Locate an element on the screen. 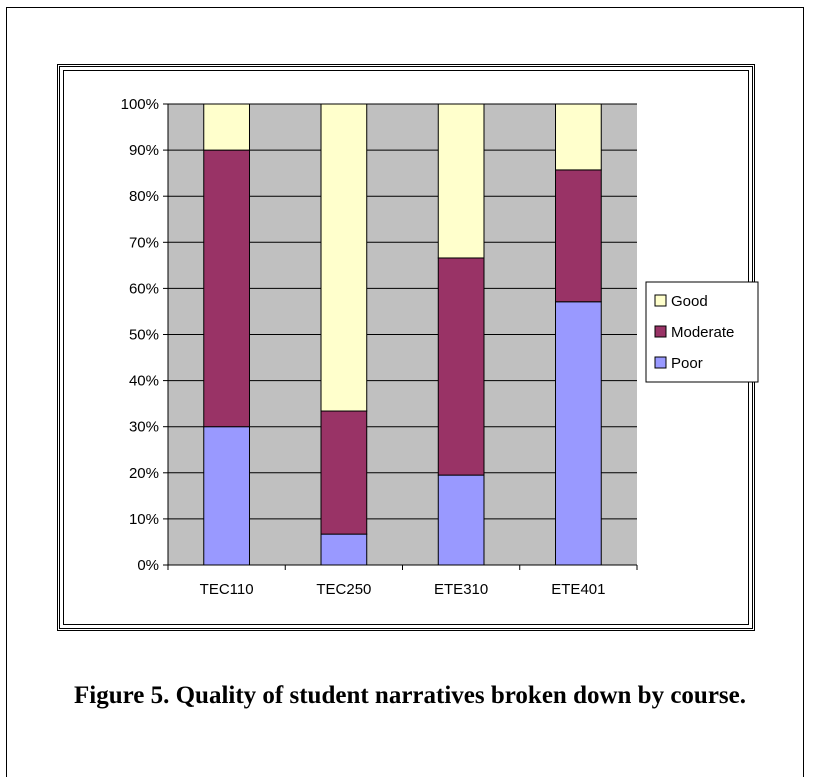 Image resolution: width=813 pixels, height=777 pixels. x-tick-label: ETE310 is located at coordinates (461, 589).